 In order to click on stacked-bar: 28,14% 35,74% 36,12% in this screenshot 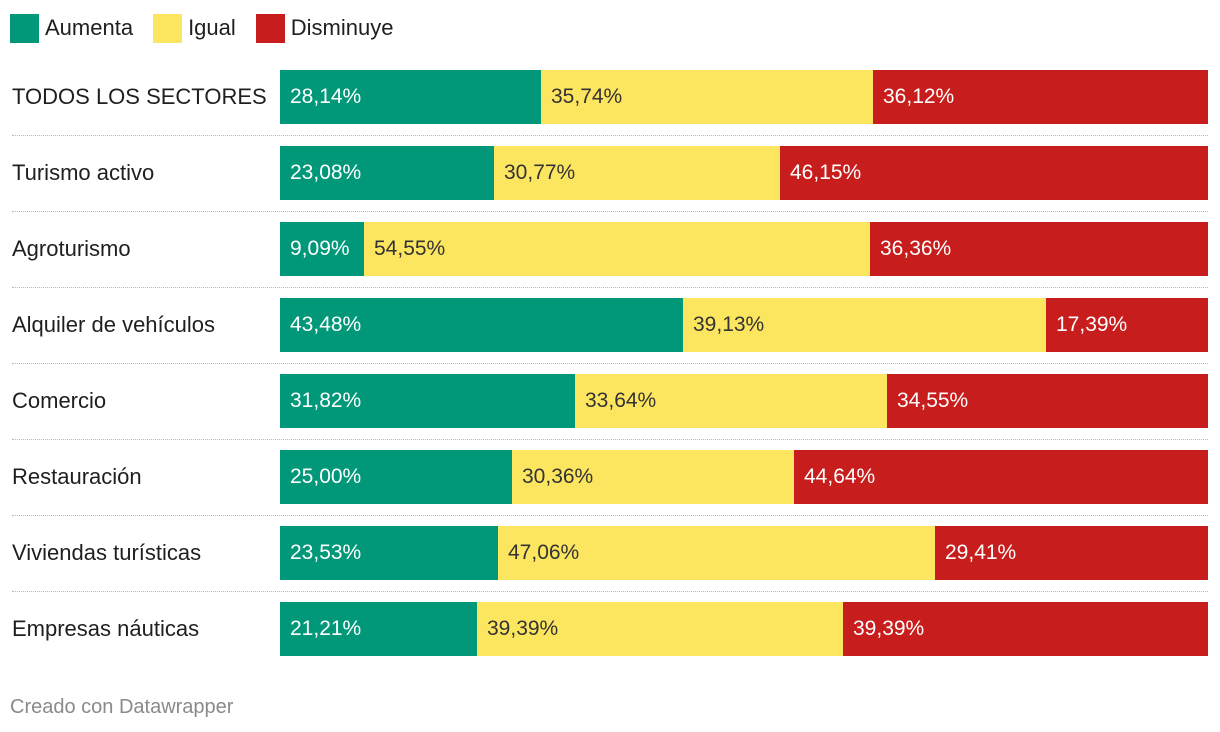, I will do `click(744, 97)`.